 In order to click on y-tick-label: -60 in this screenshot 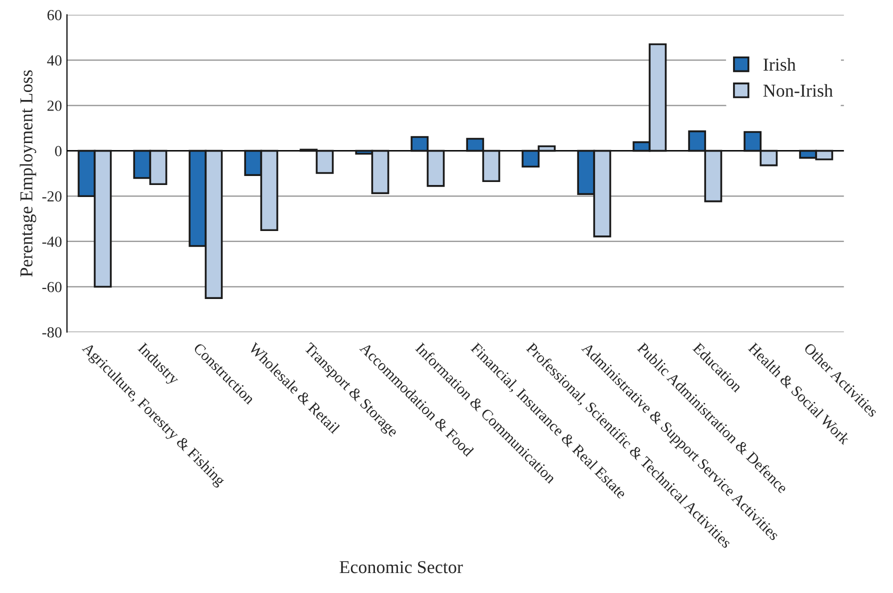, I will do `click(52, 287)`.